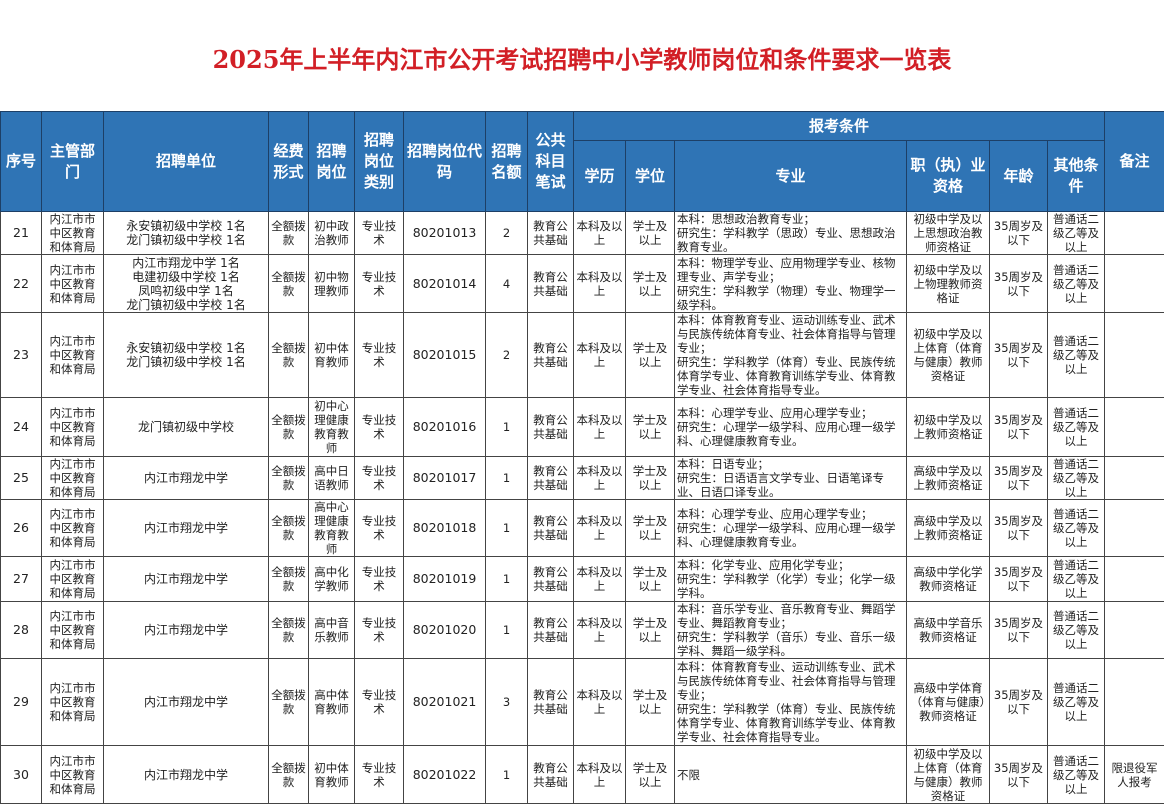  What do you see at coordinates (650, 176) in the screenshot?
I see `header-degree: 学位` at bounding box center [650, 176].